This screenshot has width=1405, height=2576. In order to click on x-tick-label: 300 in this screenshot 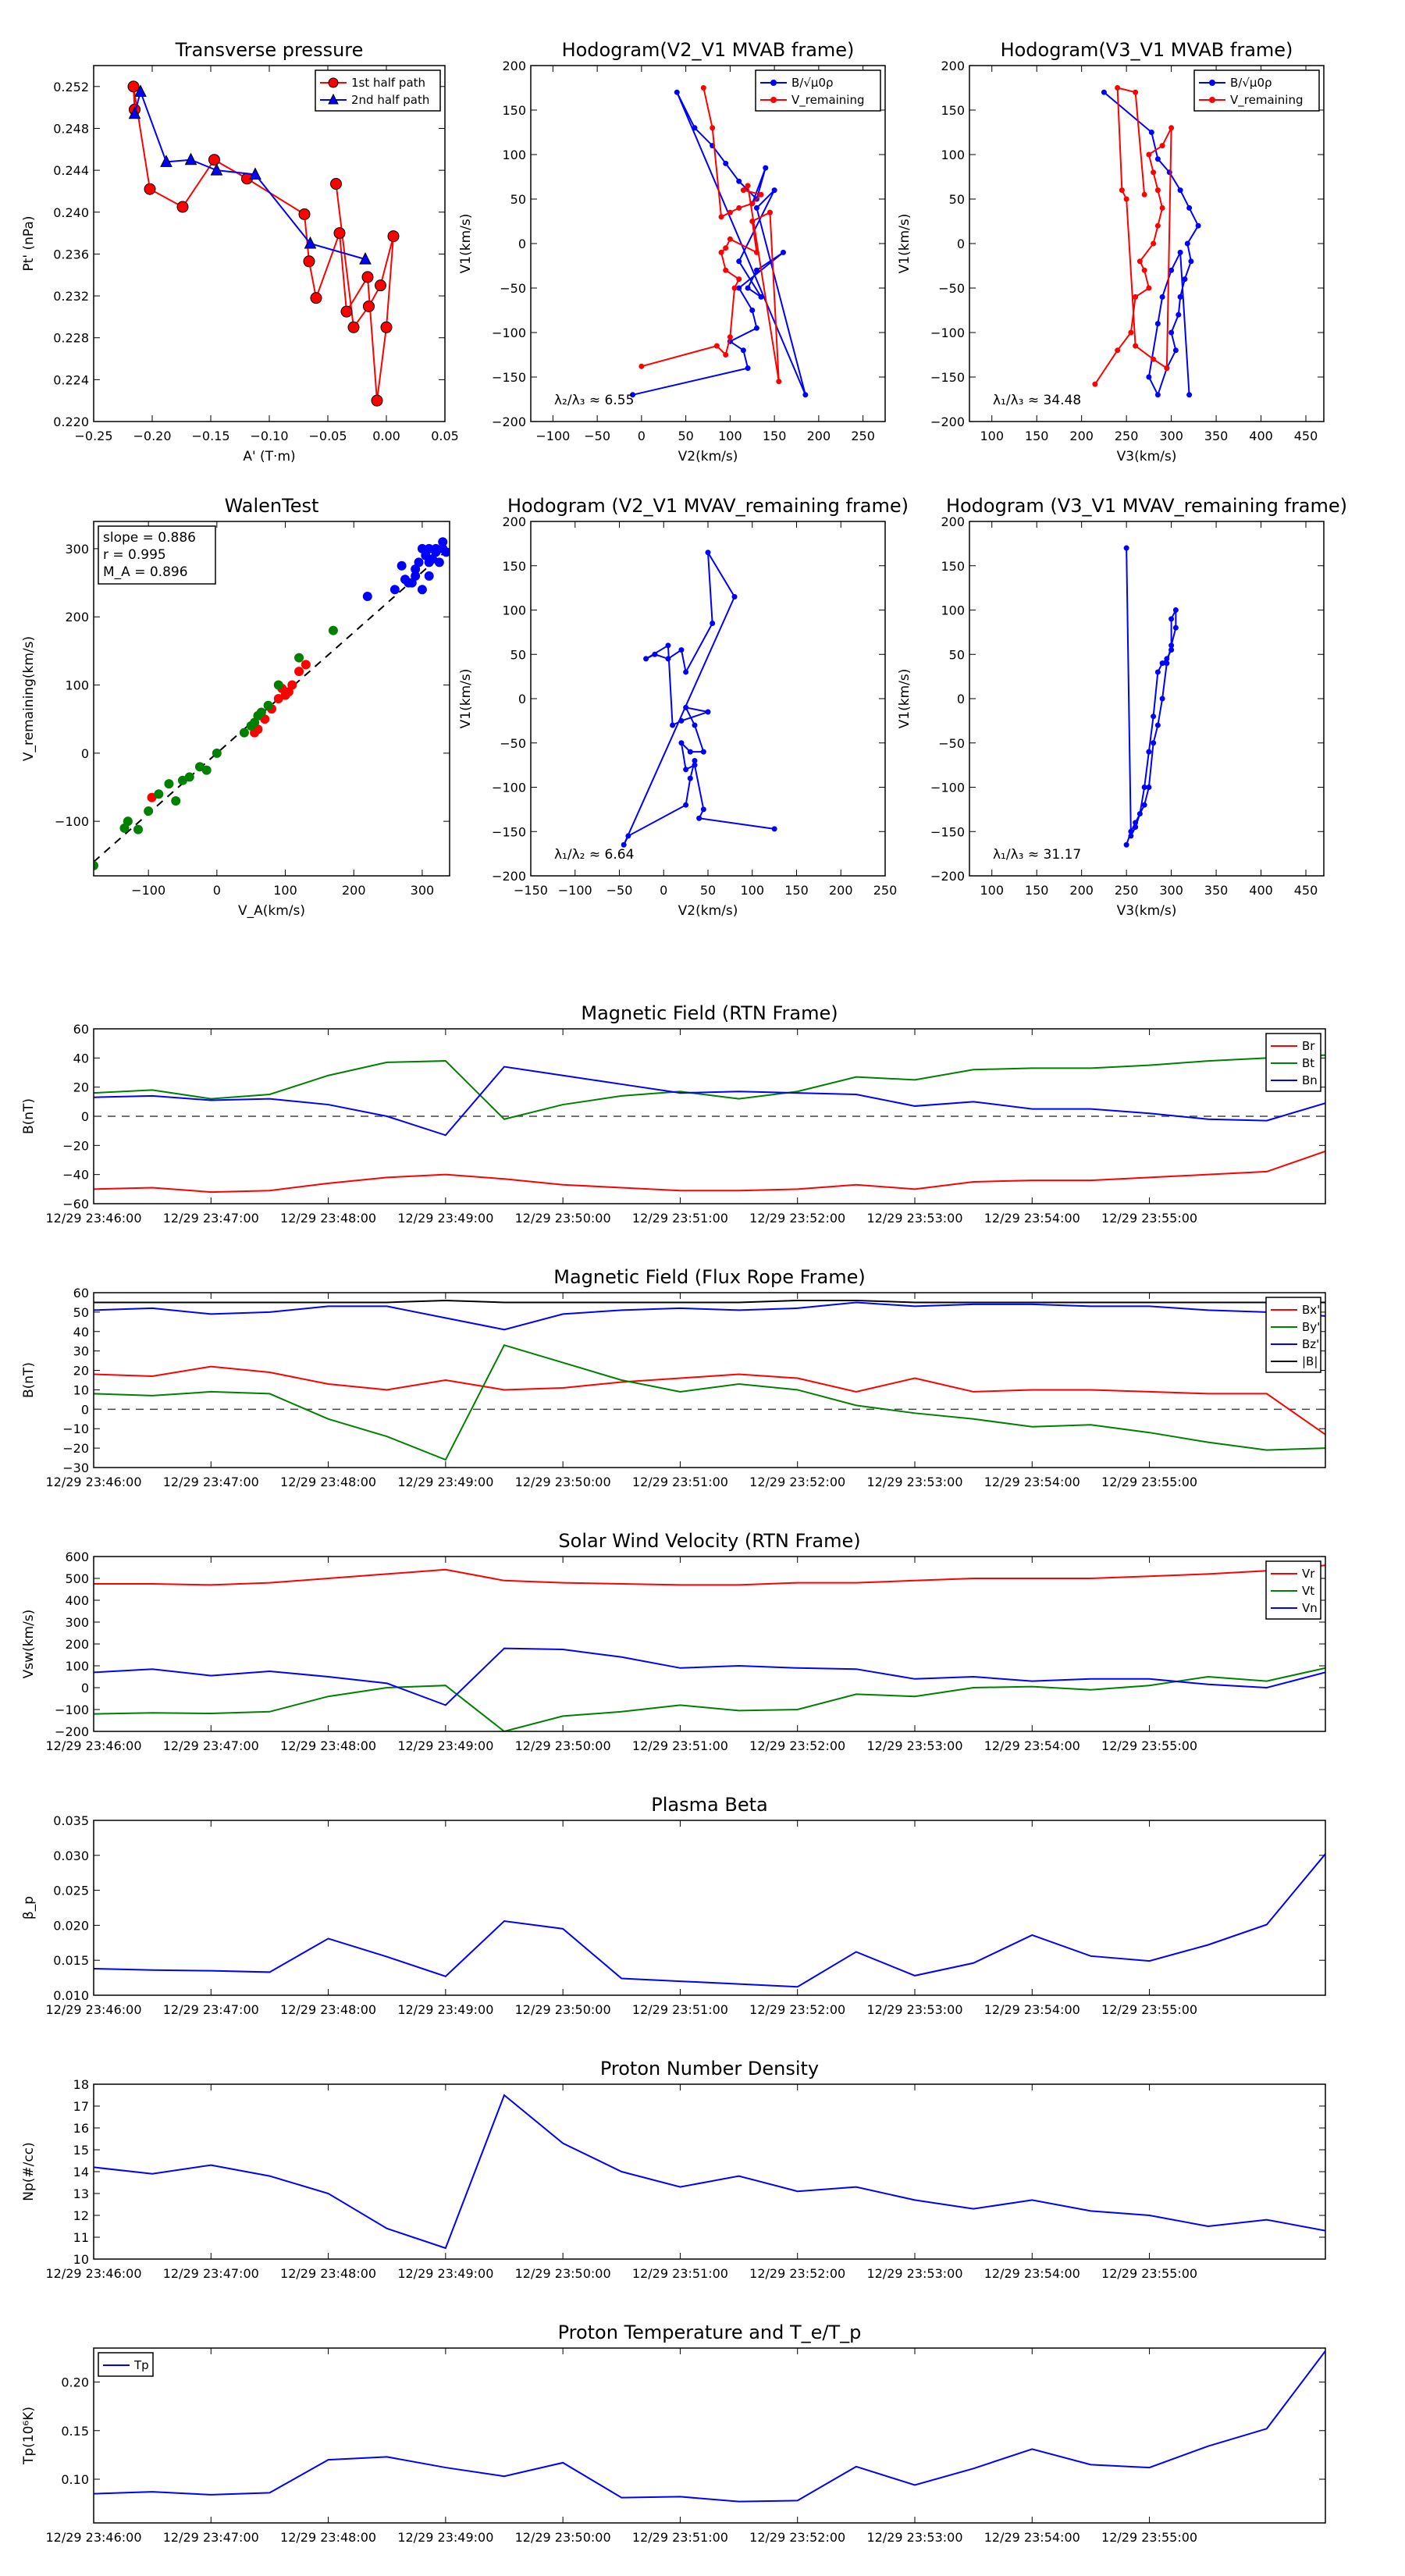, I will do `click(1171, 890)`.